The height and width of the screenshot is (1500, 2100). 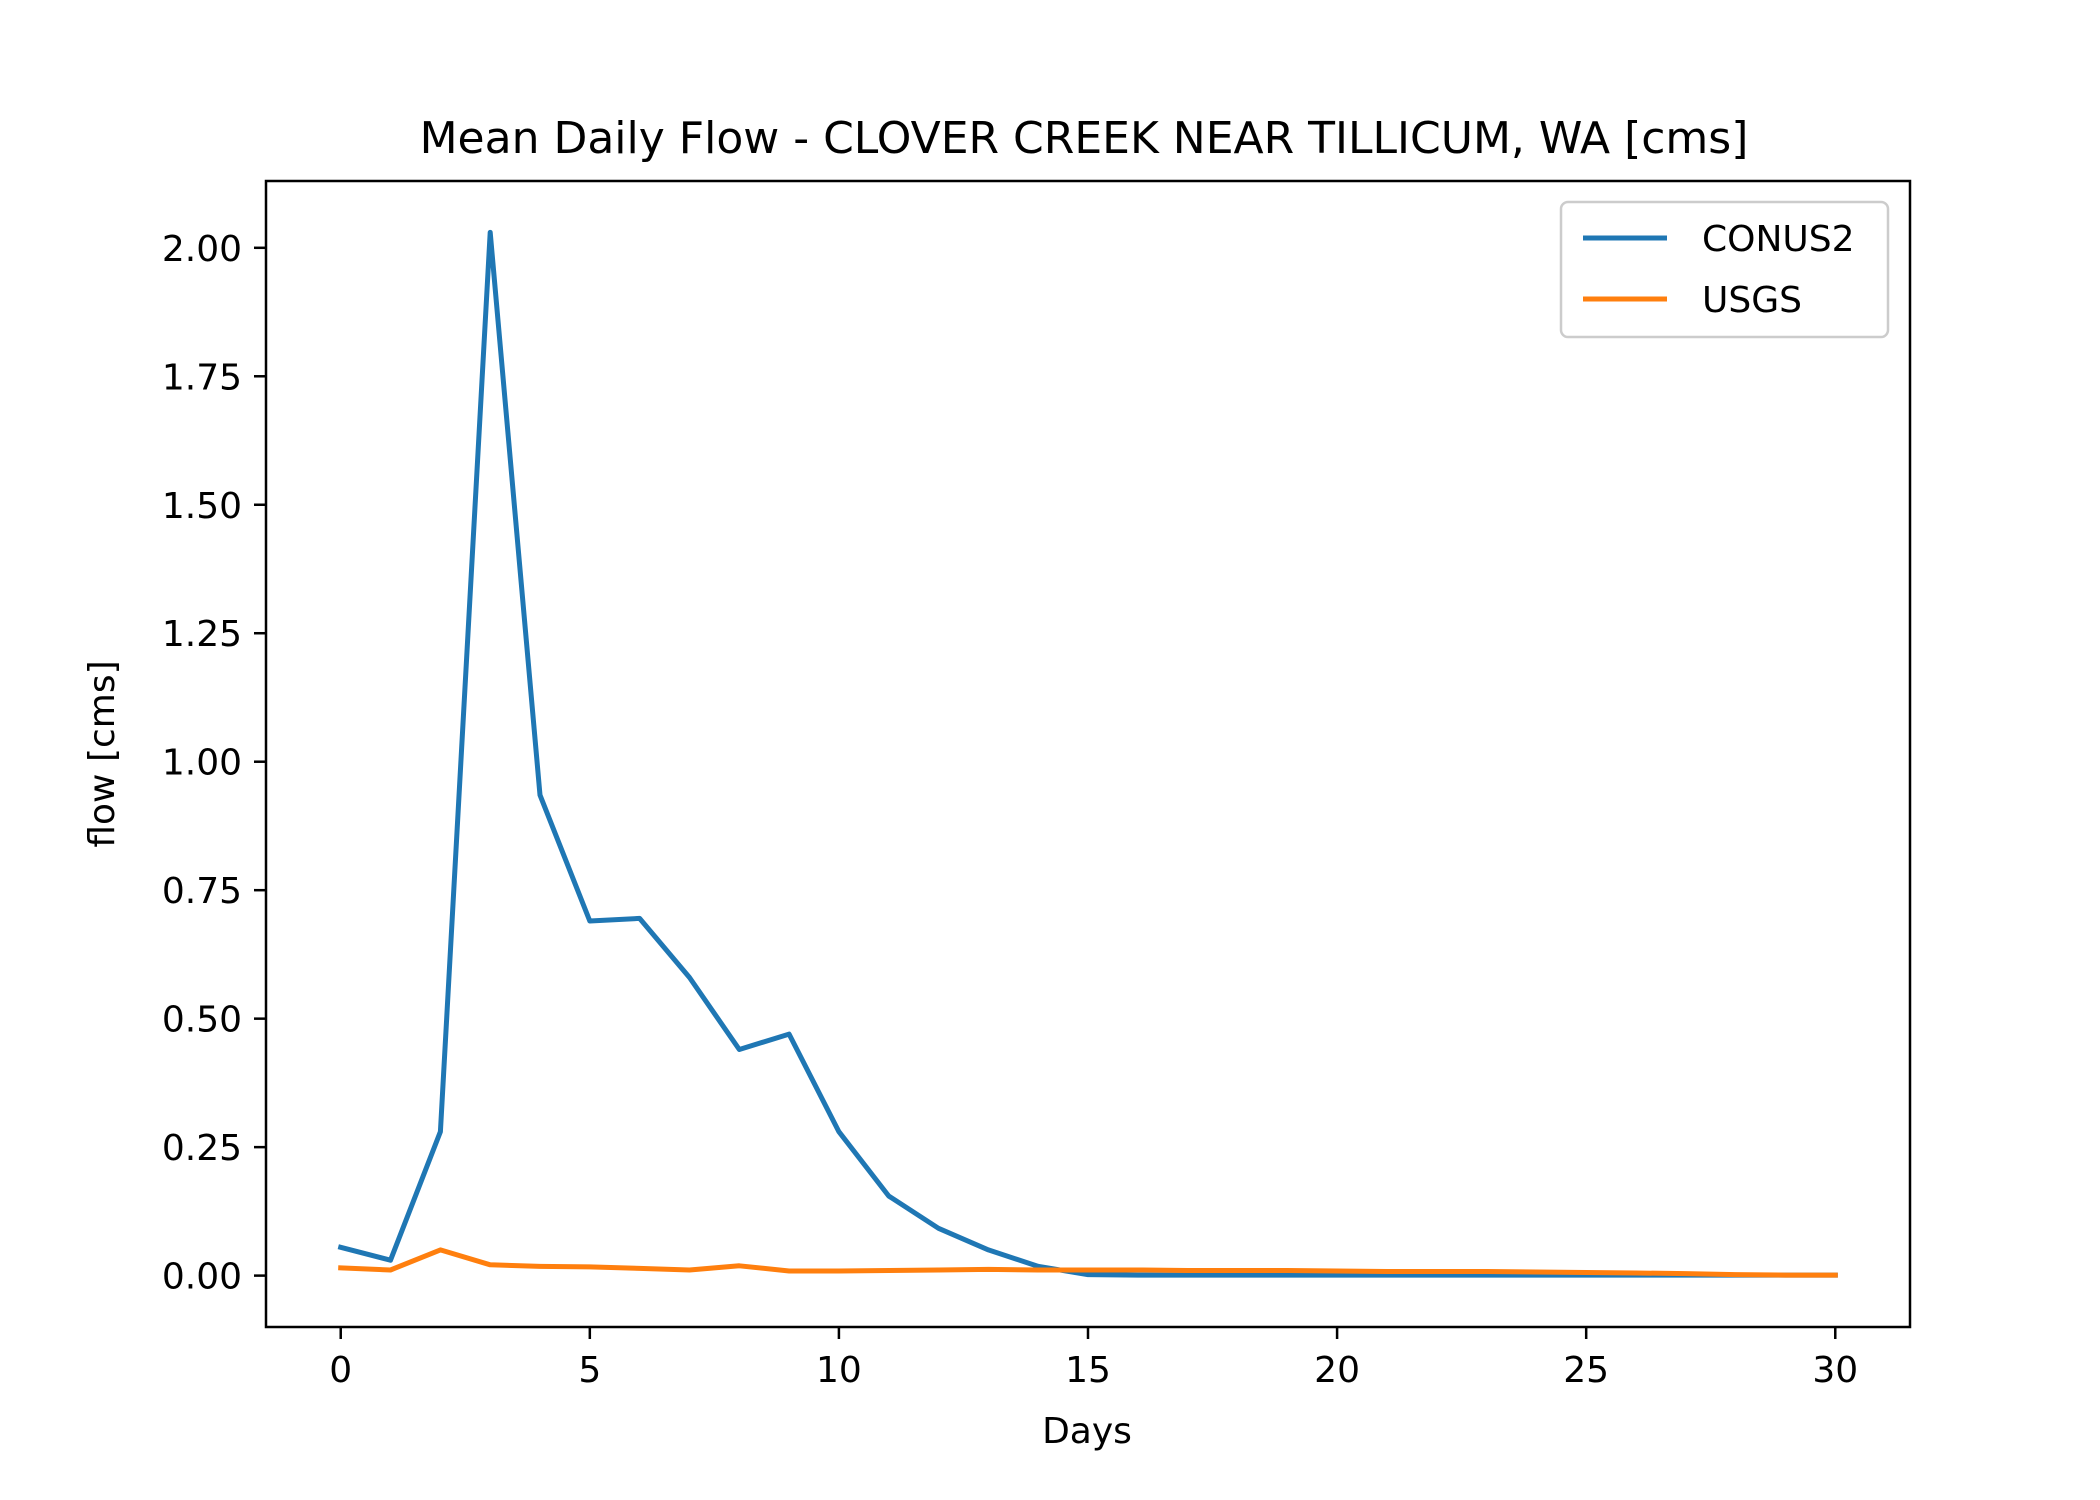 What do you see at coordinates (1778, 239) in the screenshot?
I see `legend-label-conus2: CONUS2` at bounding box center [1778, 239].